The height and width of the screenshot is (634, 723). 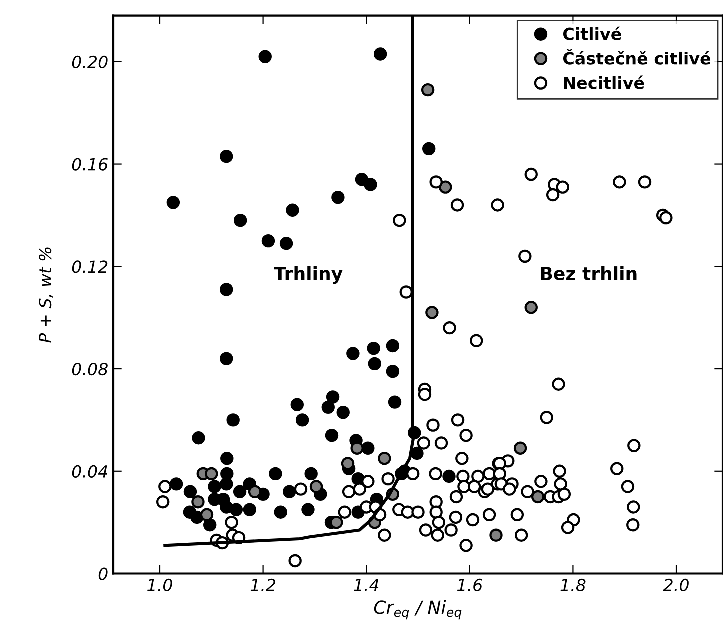 What do you see at coordinates (90, 267) in the screenshot?
I see `y-tick-label: 0.12` at bounding box center [90, 267].